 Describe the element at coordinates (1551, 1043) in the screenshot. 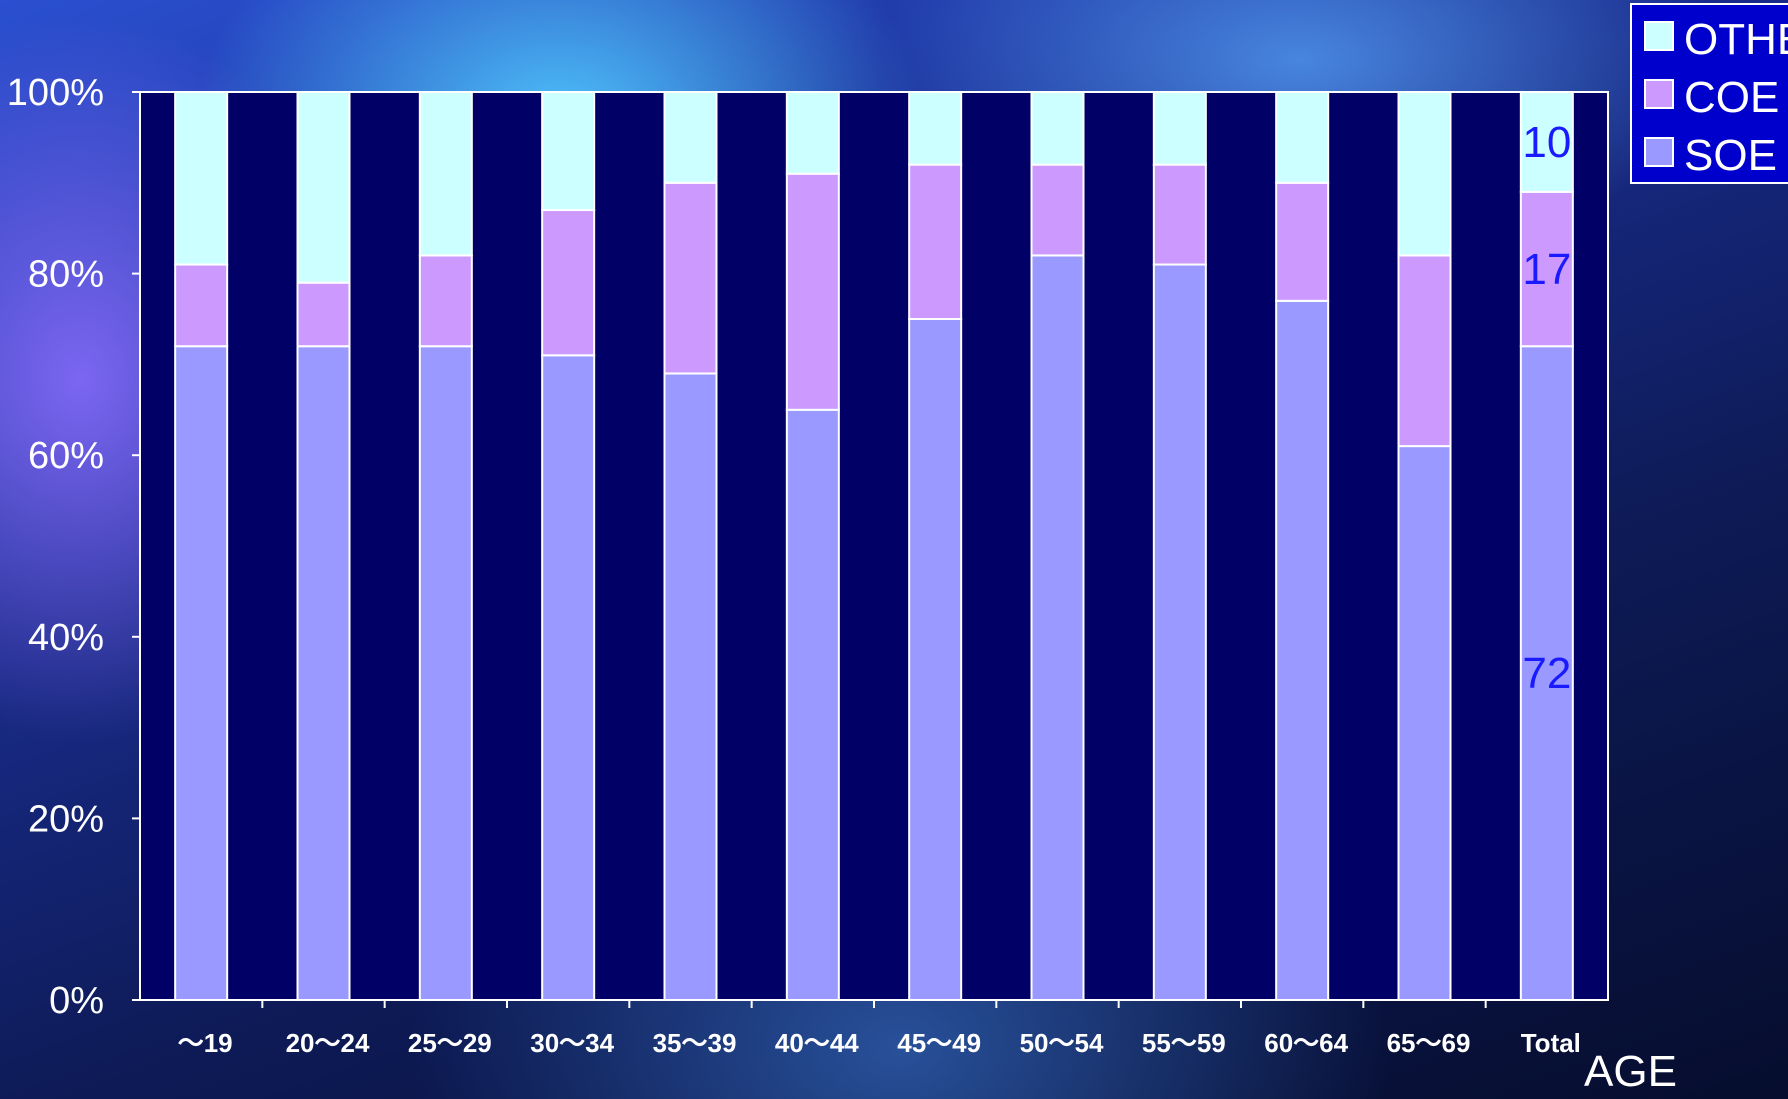

I see `x-tick-label: Total` at that location.